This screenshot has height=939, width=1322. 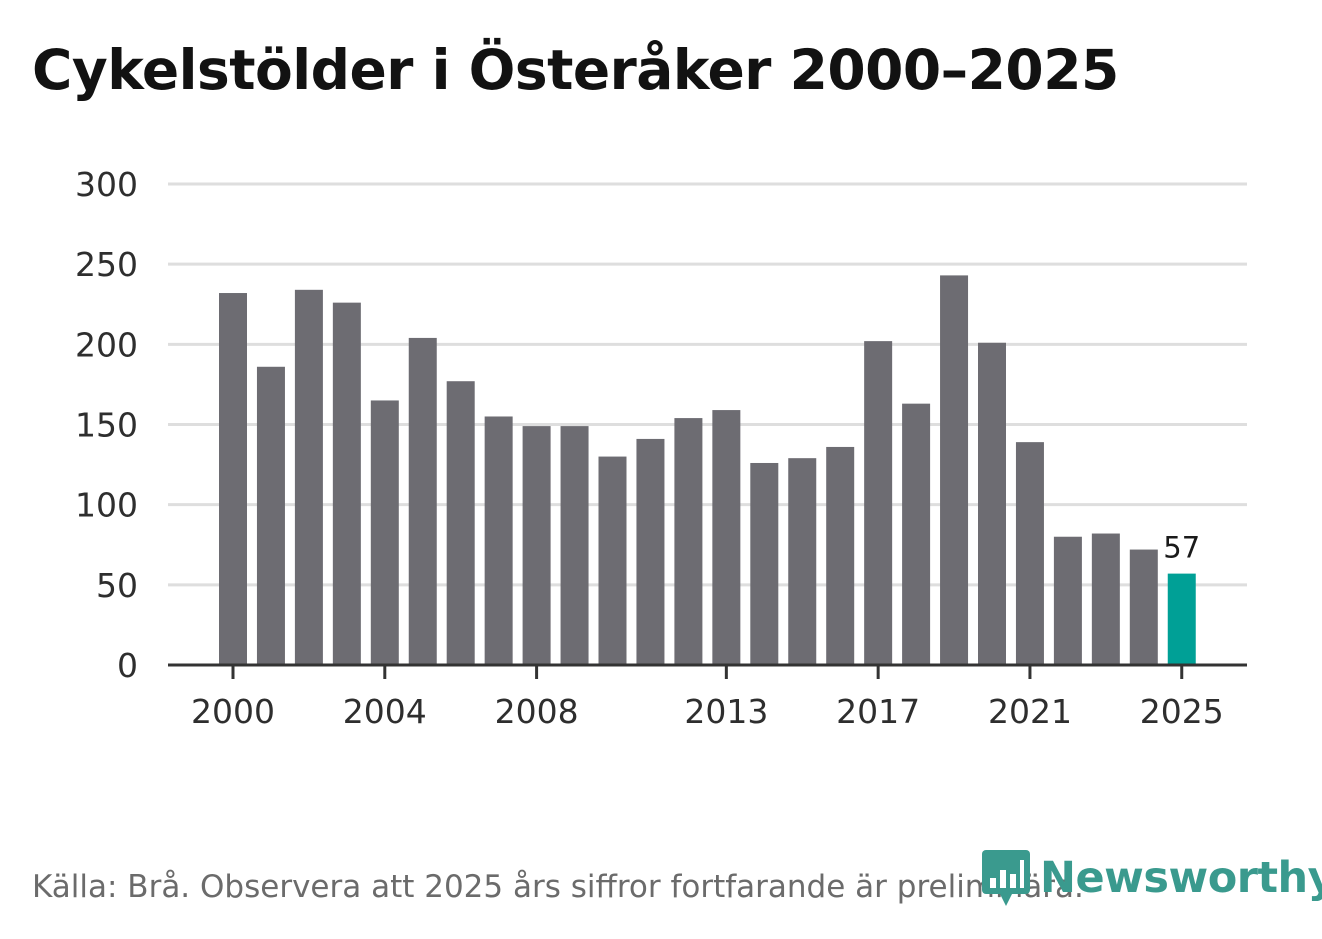 What do you see at coordinates (106, 184) in the screenshot?
I see `y-tick-label: 300` at bounding box center [106, 184].